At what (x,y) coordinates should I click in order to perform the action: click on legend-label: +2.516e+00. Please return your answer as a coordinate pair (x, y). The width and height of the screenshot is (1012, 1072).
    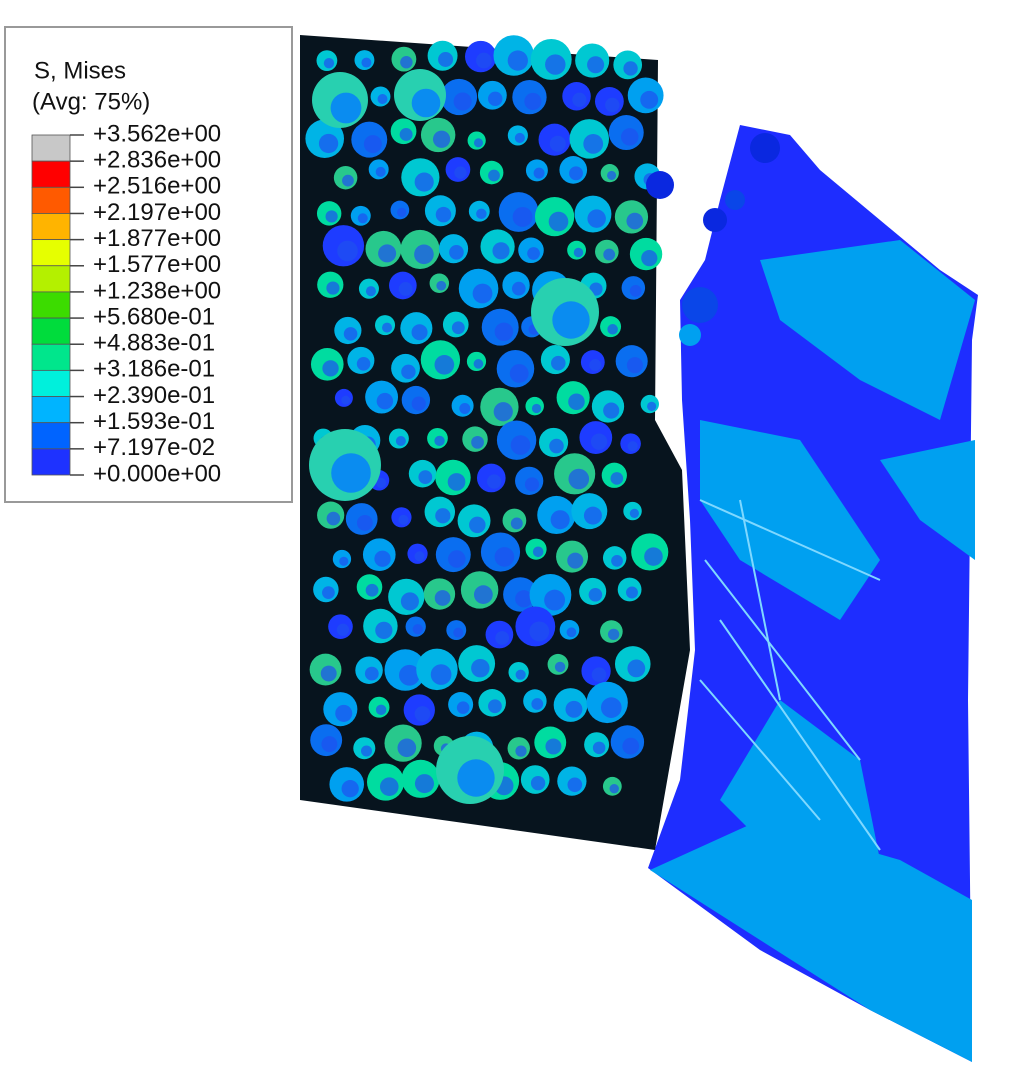
    Looking at the image, I should click on (157, 186).